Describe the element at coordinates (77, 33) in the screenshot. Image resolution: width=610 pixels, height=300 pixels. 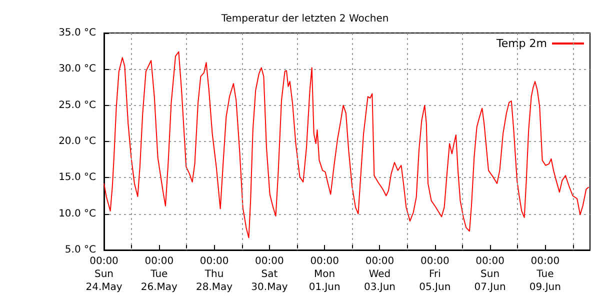
I see `y-tick-label: 35.0 °C` at that location.